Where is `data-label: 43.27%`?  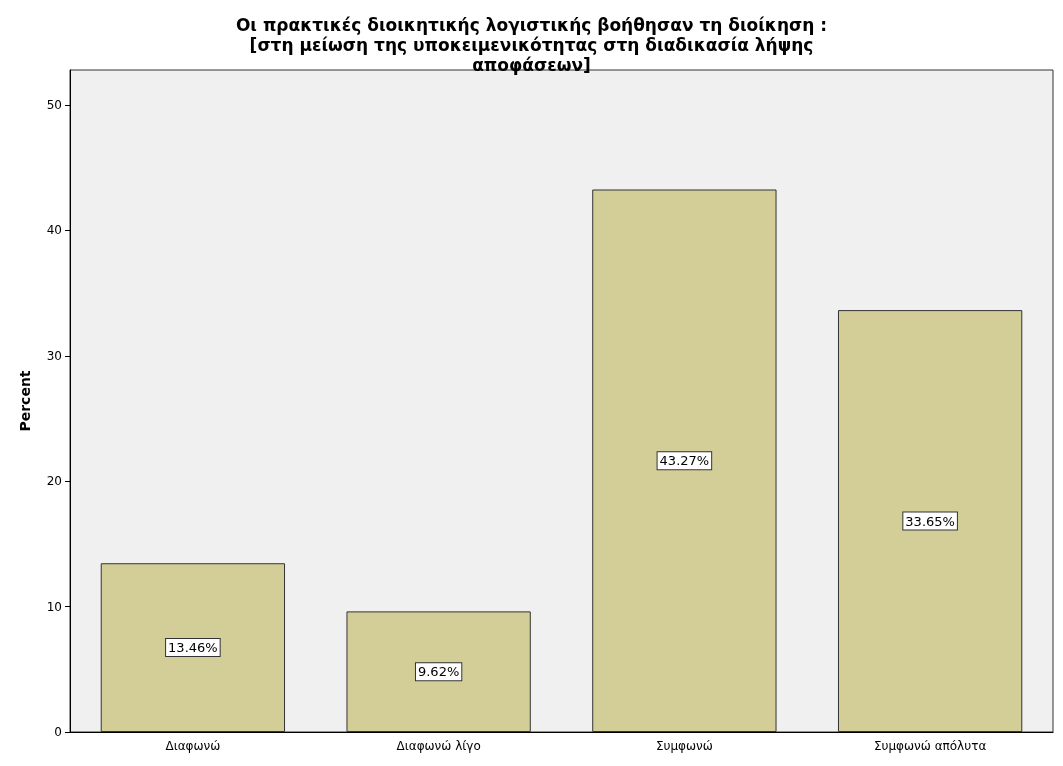
data-label: 43.27% is located at coordinates (684, 461).